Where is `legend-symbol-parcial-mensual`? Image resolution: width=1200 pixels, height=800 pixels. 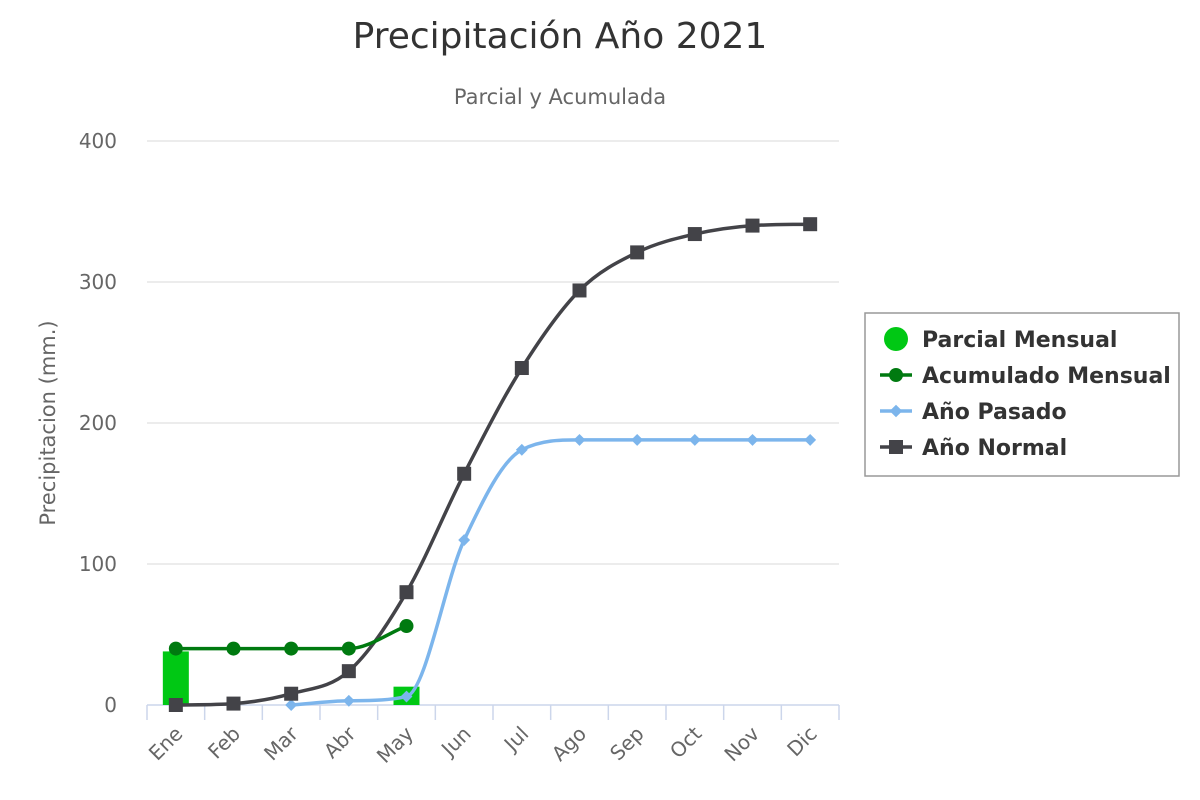
legend-symbol-parcial-mensual is located at coordinates (896, 339).